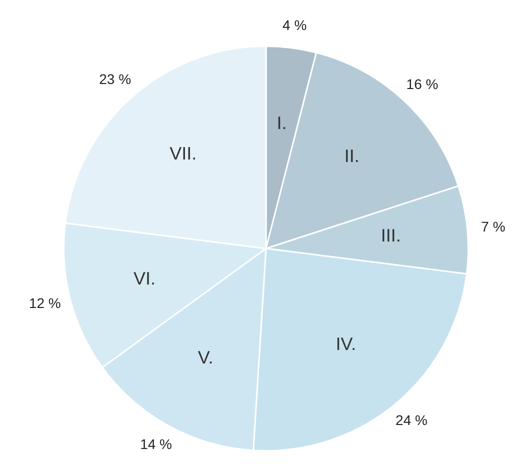 This screenshot has width=522, height=473. What do you see at coordinates (156, 444) in the screenshot?
I see `data-label: 14 %` at bounding box center [156, 444].